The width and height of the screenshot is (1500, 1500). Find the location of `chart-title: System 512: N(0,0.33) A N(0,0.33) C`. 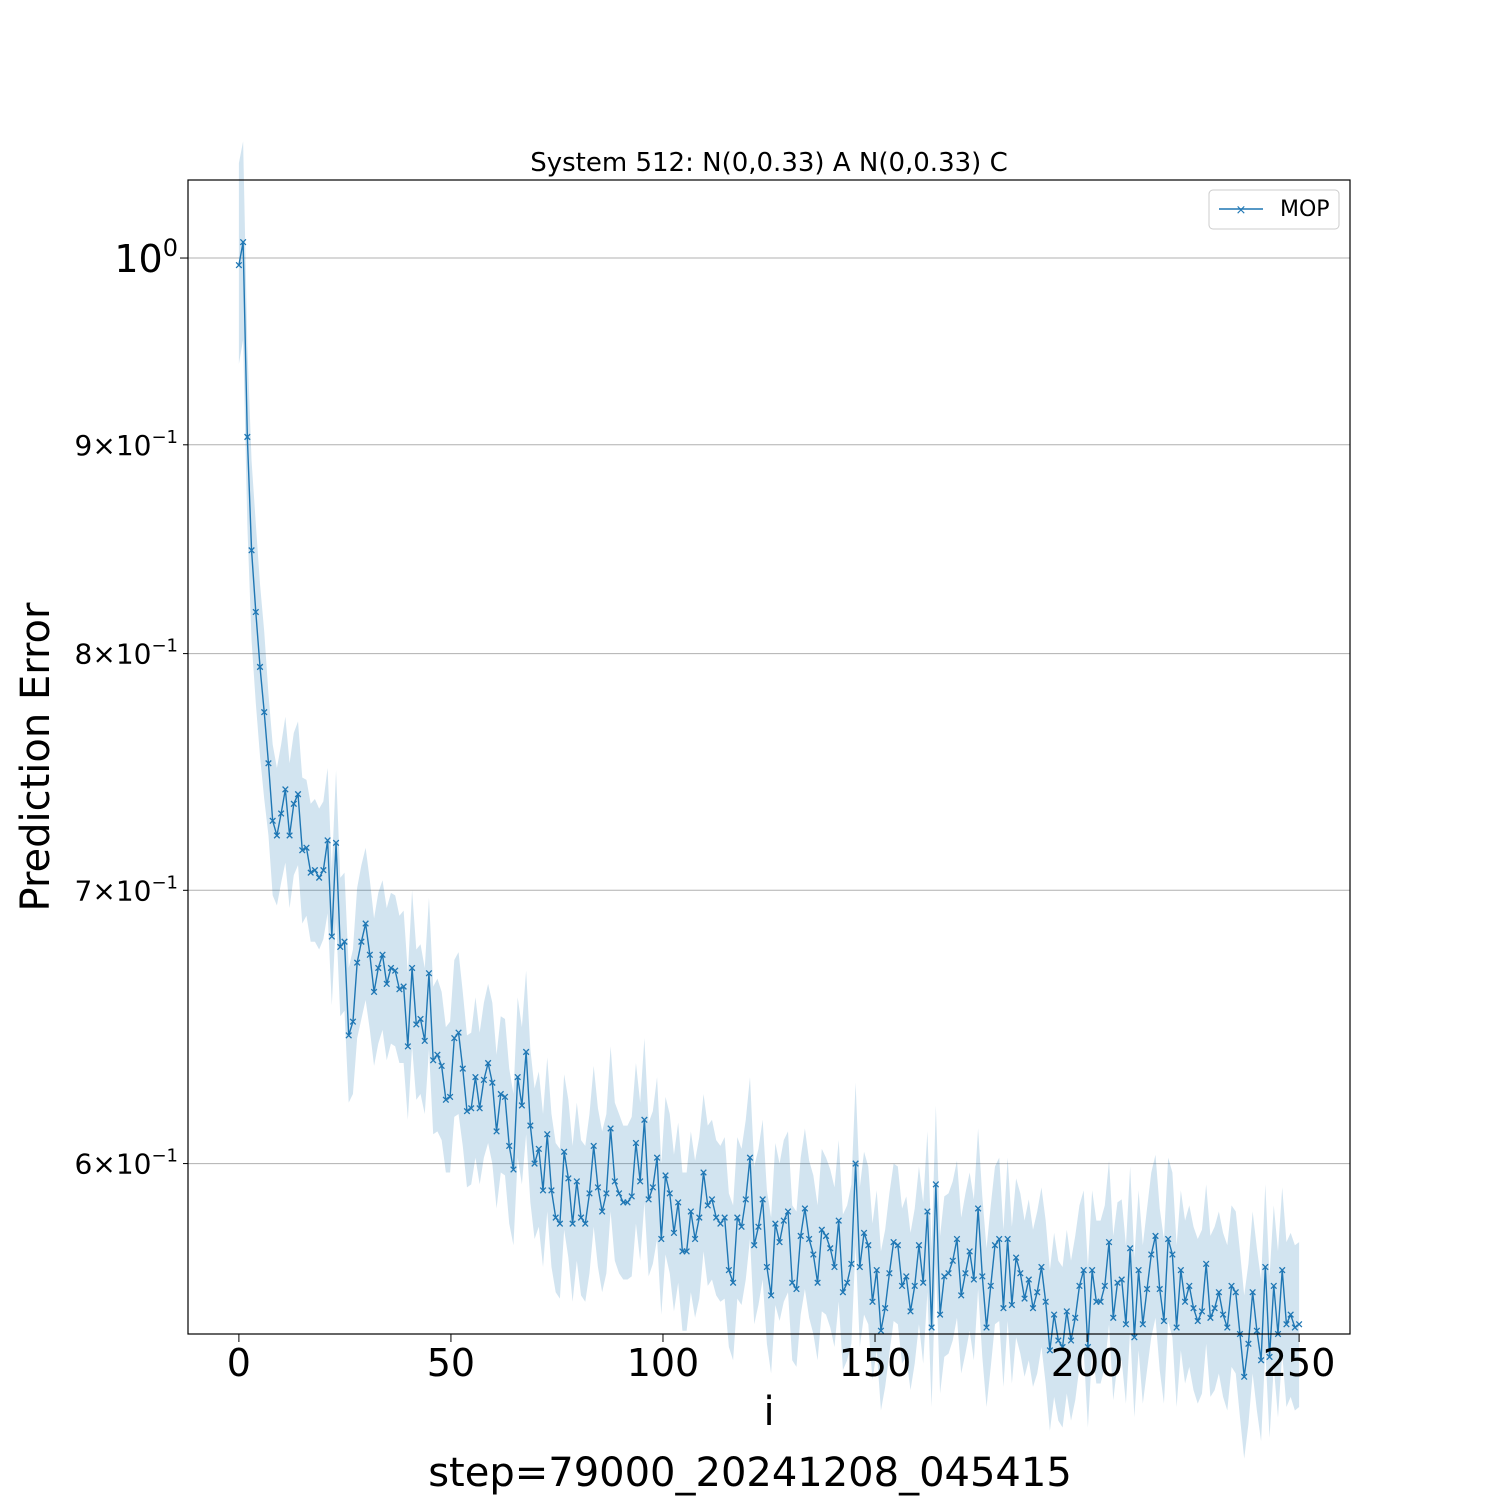

chart-title: System 512: N(0,0.33) A N(0,0.33) C is located at coordinates (768, 163).